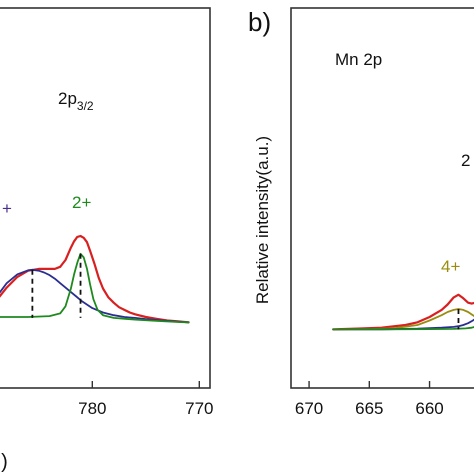 The image size is (474, 474). Describe the element at coordinates (262, 220) in the screenshot. I see `panel-b-y-axis-label: Relative intensity(a.u.)` at that location.